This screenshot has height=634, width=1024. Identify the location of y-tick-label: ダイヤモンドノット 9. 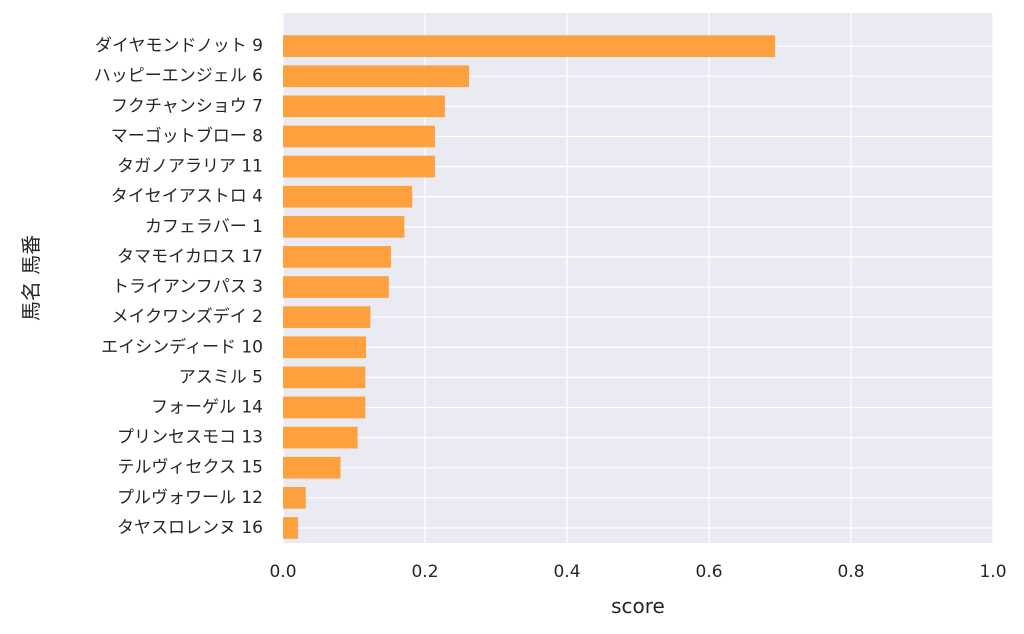
(179, 46).